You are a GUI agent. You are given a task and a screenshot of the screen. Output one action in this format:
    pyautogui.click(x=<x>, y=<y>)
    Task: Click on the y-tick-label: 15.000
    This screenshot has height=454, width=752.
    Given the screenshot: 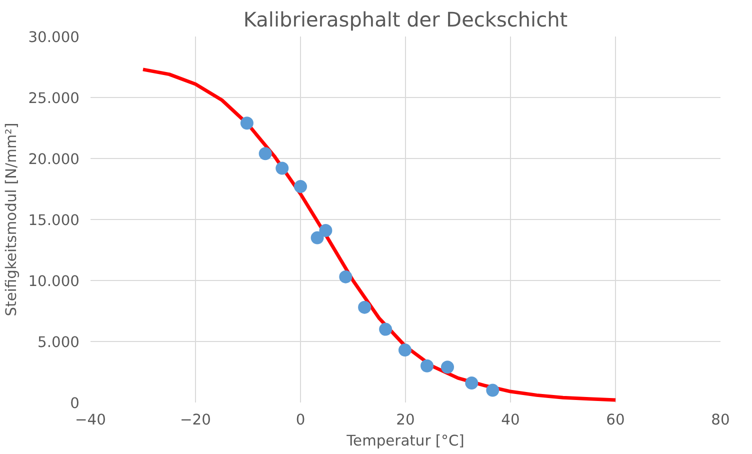 What is the action you would take?
    pyautogui.click(x=54, y=220)
    